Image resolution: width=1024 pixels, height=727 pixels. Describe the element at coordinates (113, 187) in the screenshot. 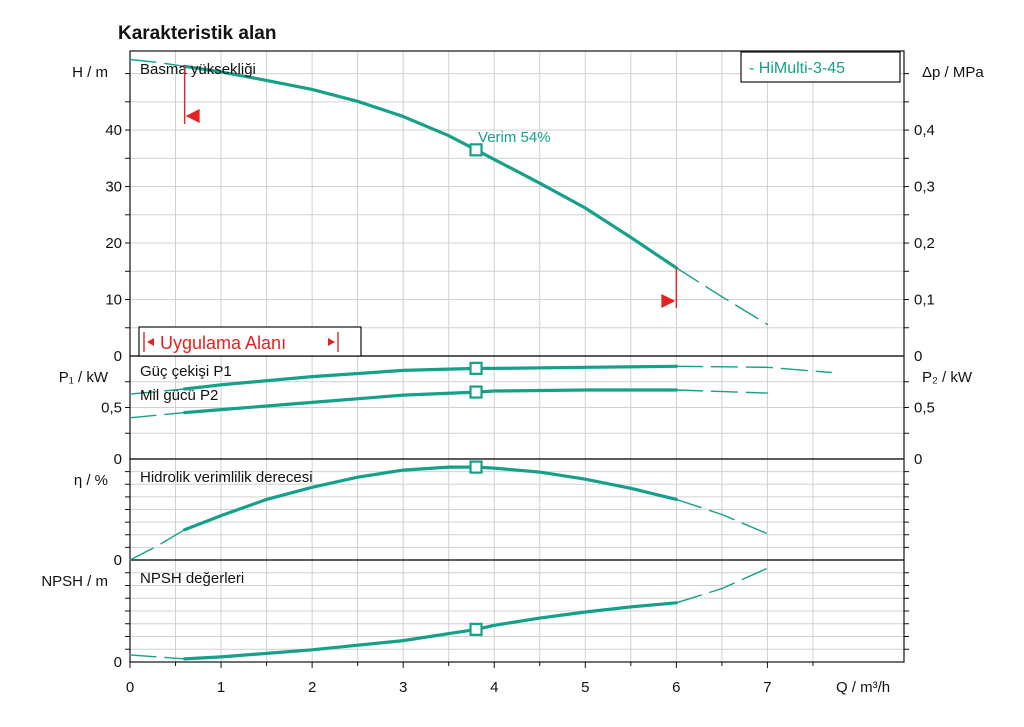

I see `y-tick-label: 30` at that location.